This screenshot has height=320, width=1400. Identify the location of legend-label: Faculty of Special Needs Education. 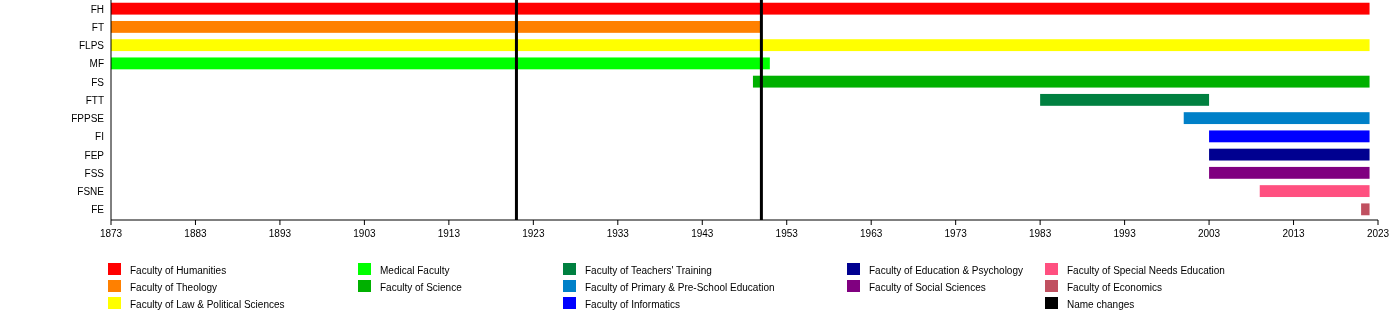
(1146, 270).